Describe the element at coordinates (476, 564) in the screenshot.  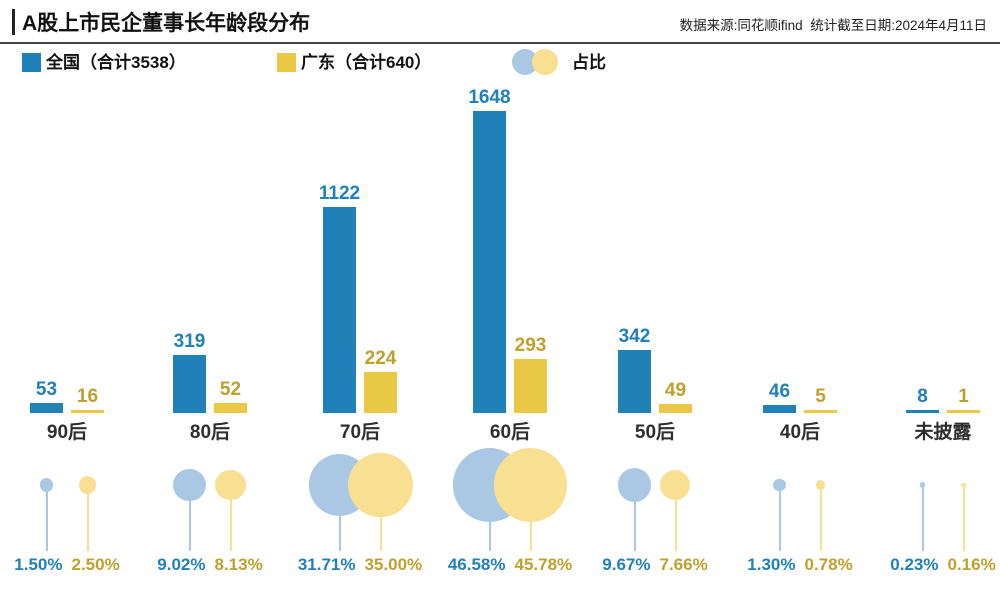
I see `pct-label-national: 46.58%` at that location.